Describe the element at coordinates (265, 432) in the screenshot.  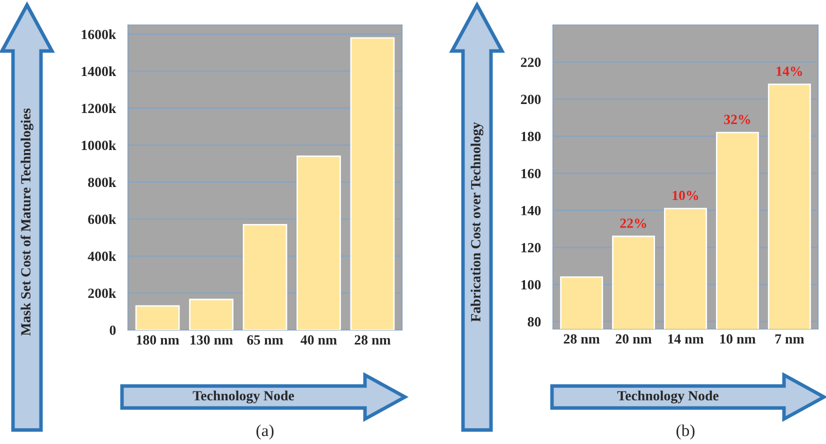
I see `text: (a)` at that location.